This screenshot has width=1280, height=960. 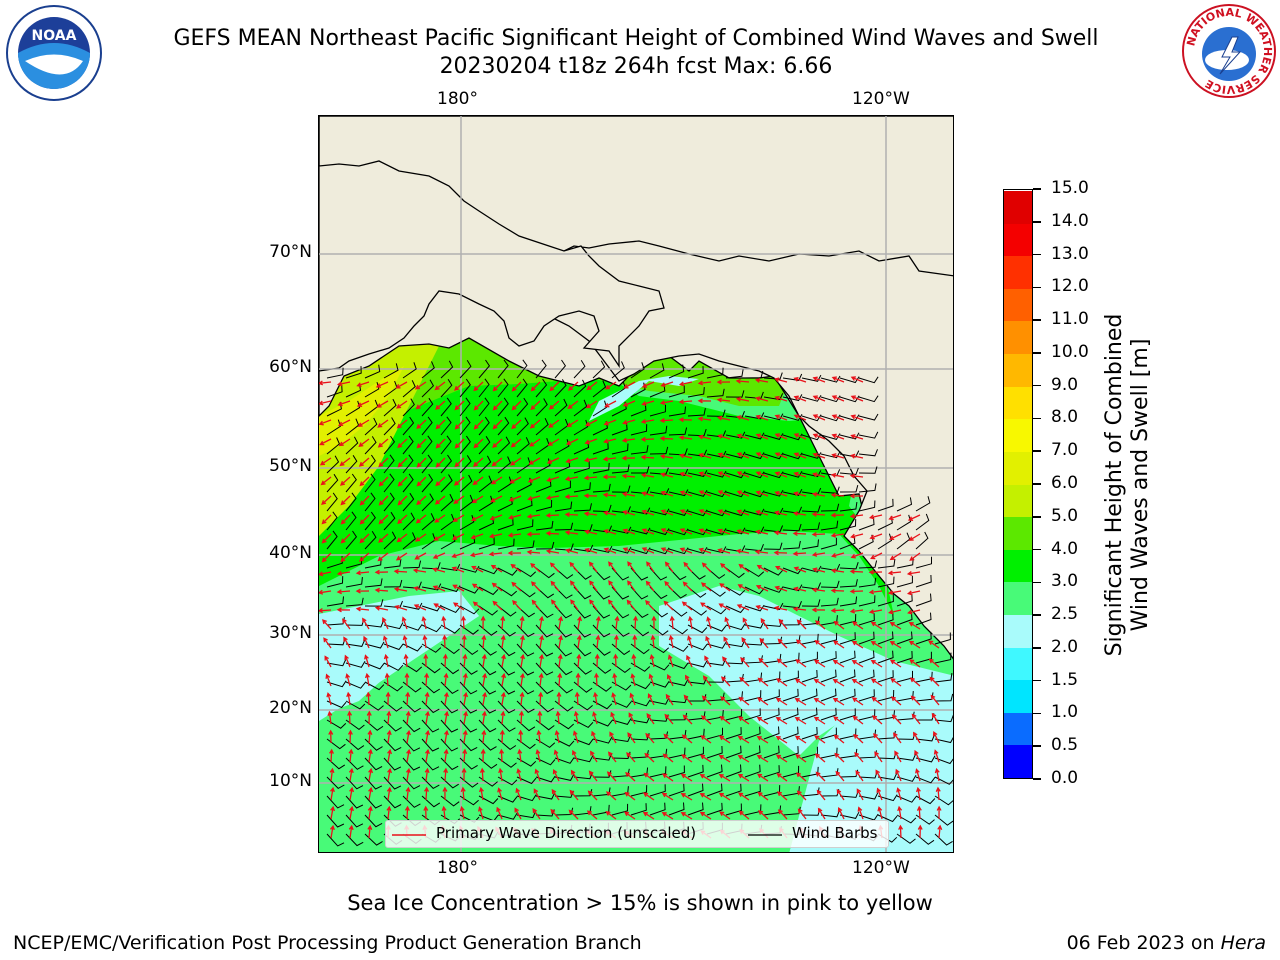 What do you see at coordinates (290, 252) in the screenshot?
I see `lat-label-70n: 70°N` at bounding box center [290, 252].